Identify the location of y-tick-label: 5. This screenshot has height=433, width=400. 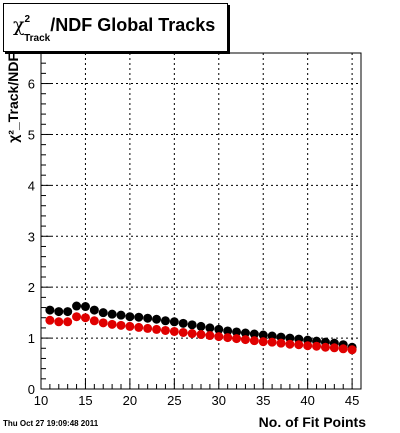
(31, 134).